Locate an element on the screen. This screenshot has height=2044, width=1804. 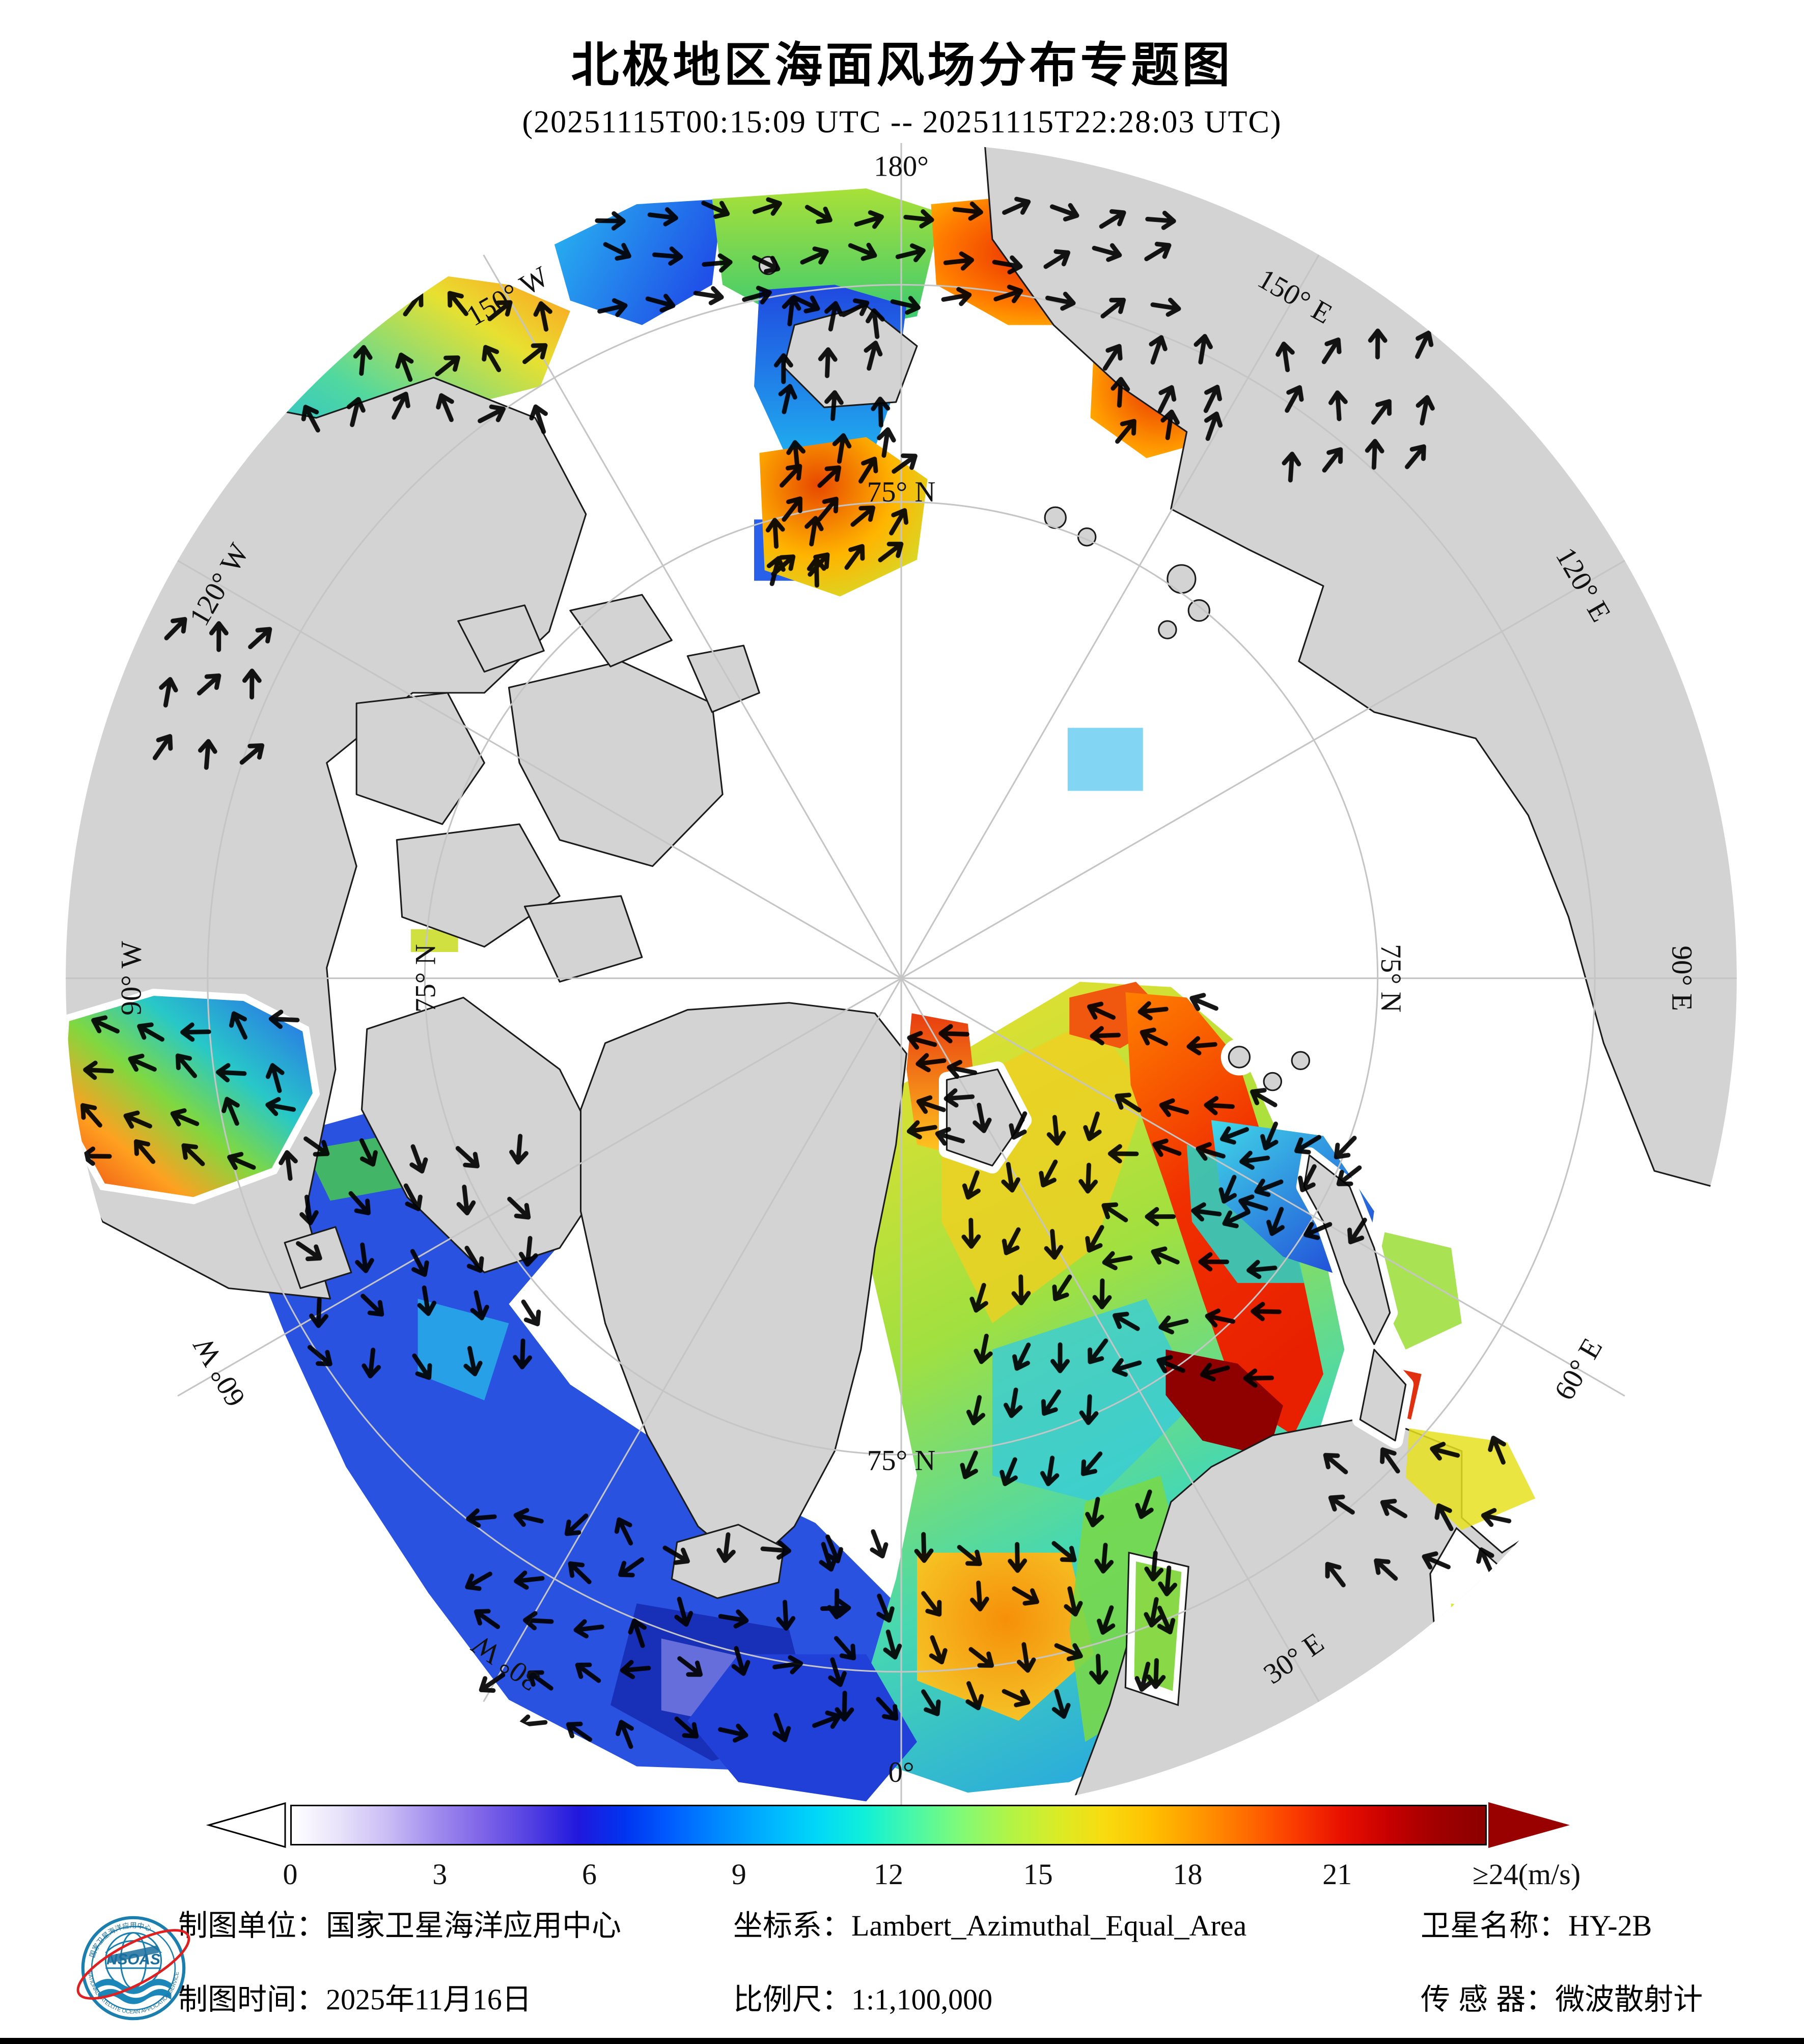
meridian-label: 0° is located at coordinates (901, 1772).